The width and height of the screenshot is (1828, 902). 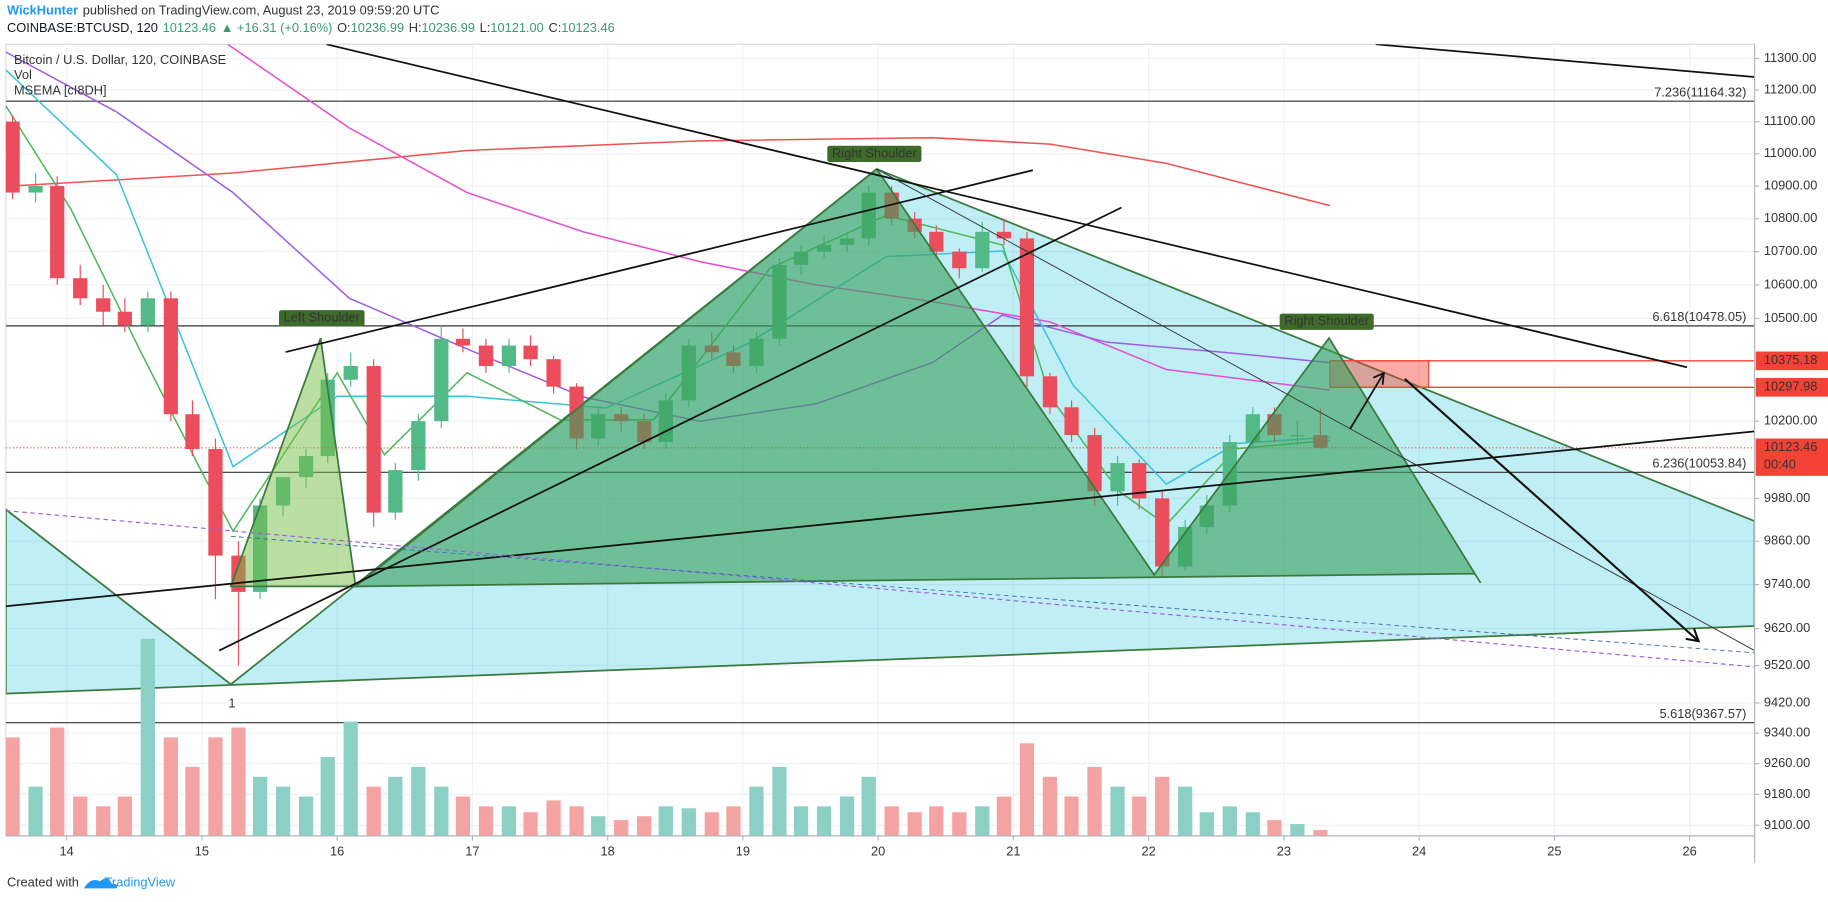 What do you see at coordinates (23, 74) in the screenshot?
I see `legend-entry: Vol` at bounding box center [23, 74].